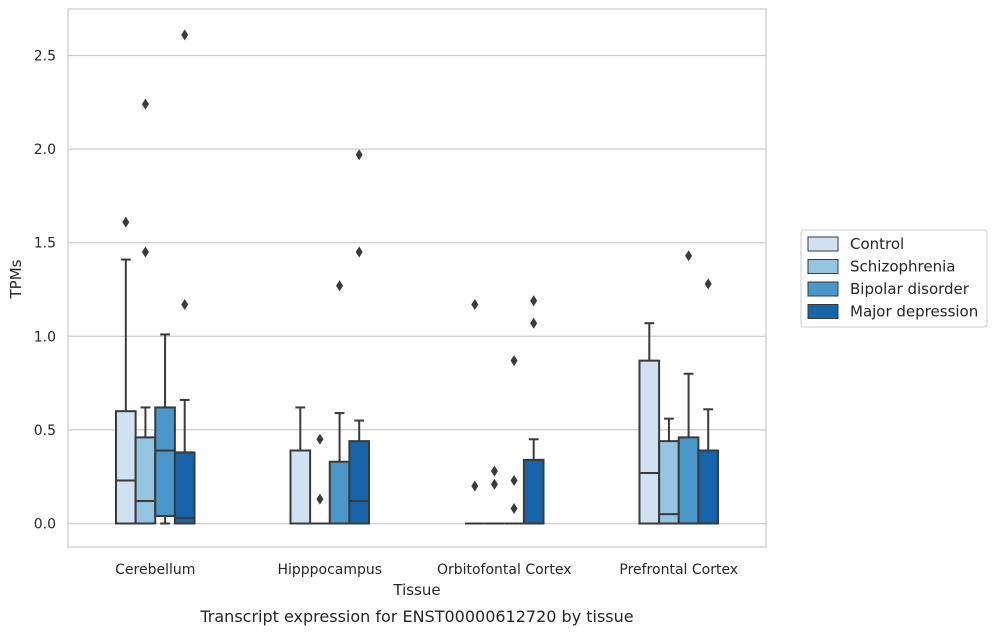  I want to click on y-tick-label: 1.0, so click(45, 337).